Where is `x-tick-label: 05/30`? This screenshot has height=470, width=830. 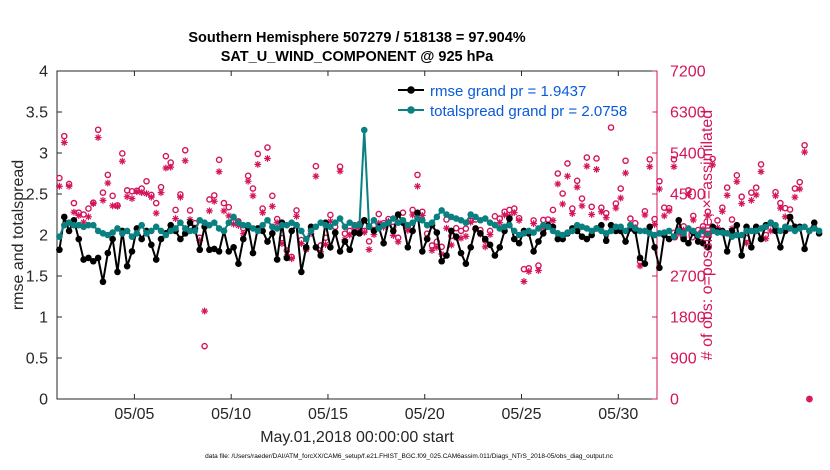
x-tick-label: 05/30 is located at coordinates (618, 414).